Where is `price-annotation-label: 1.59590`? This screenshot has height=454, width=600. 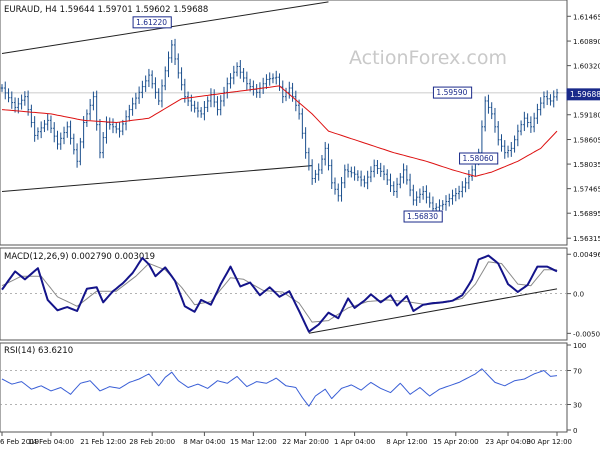
price-annotation-label: 1.59590 is located at coordinates (451, 92).